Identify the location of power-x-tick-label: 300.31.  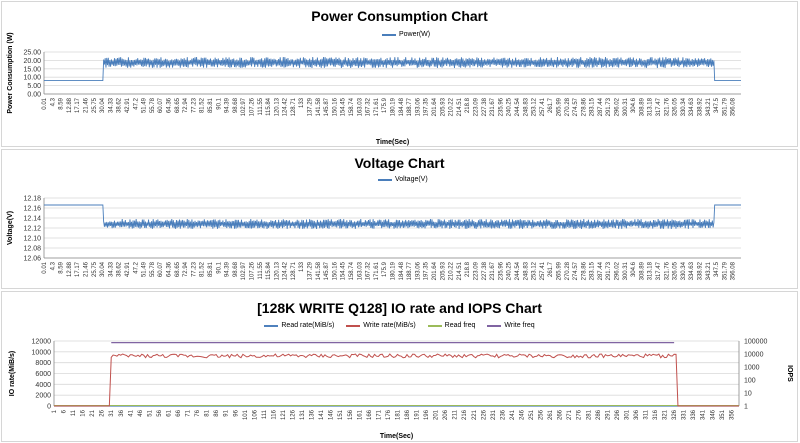
(626, 106).